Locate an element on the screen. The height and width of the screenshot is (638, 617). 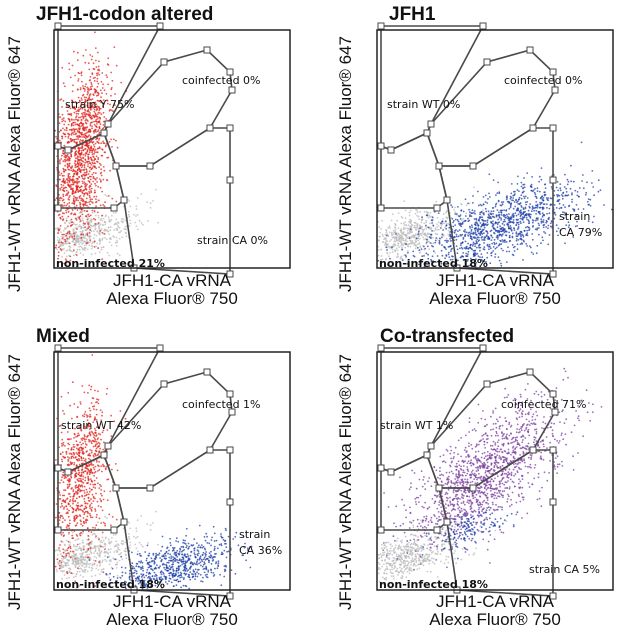
gate-handle is located at coordinates (437, 208).